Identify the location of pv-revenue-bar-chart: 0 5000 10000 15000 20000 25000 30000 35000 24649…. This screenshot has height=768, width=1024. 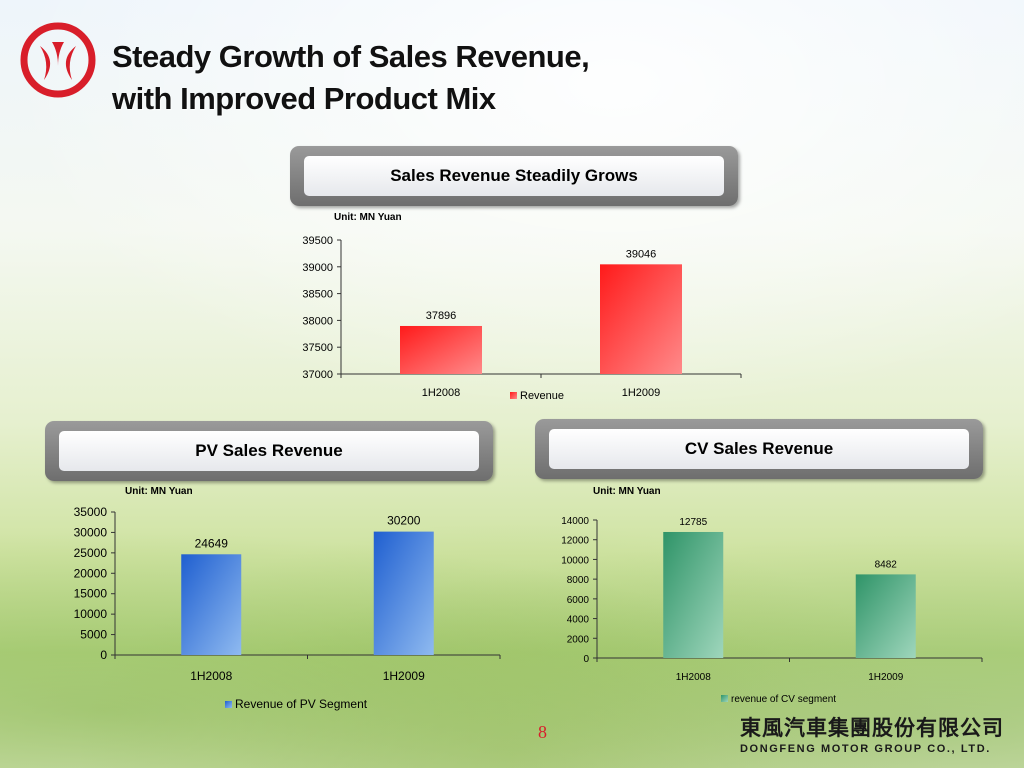
(287, 608).